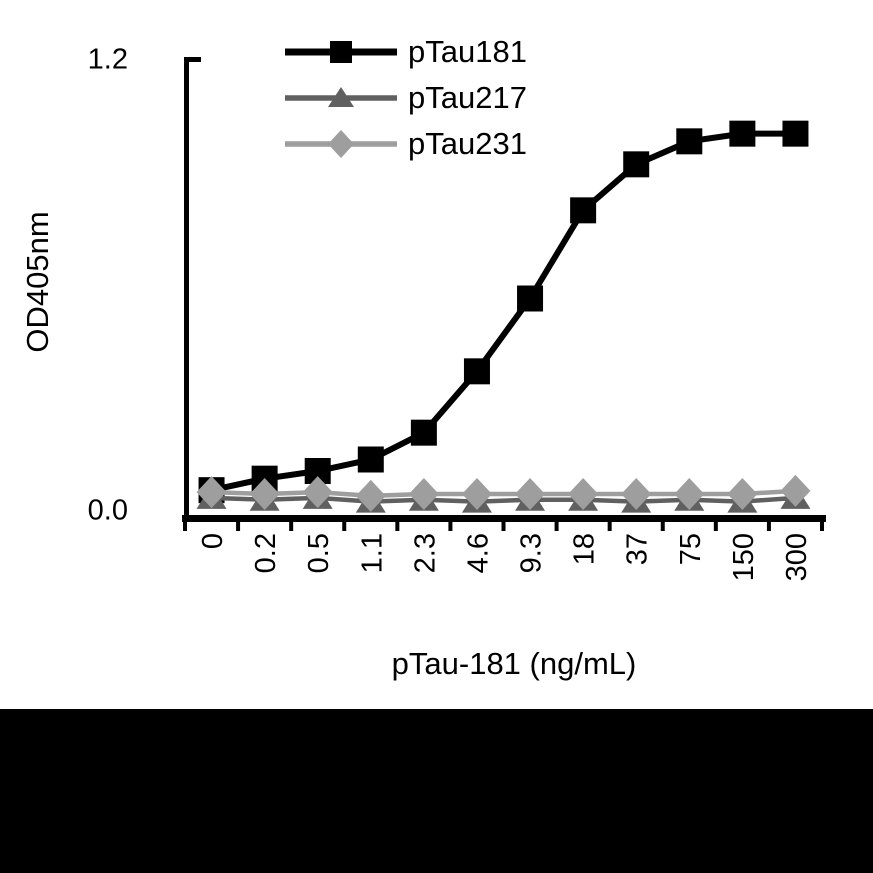  What do you see at coordinates (108, 511) in the screenshot?
I see `y-tick-label: 0.0` at bounding box center [108, 511].